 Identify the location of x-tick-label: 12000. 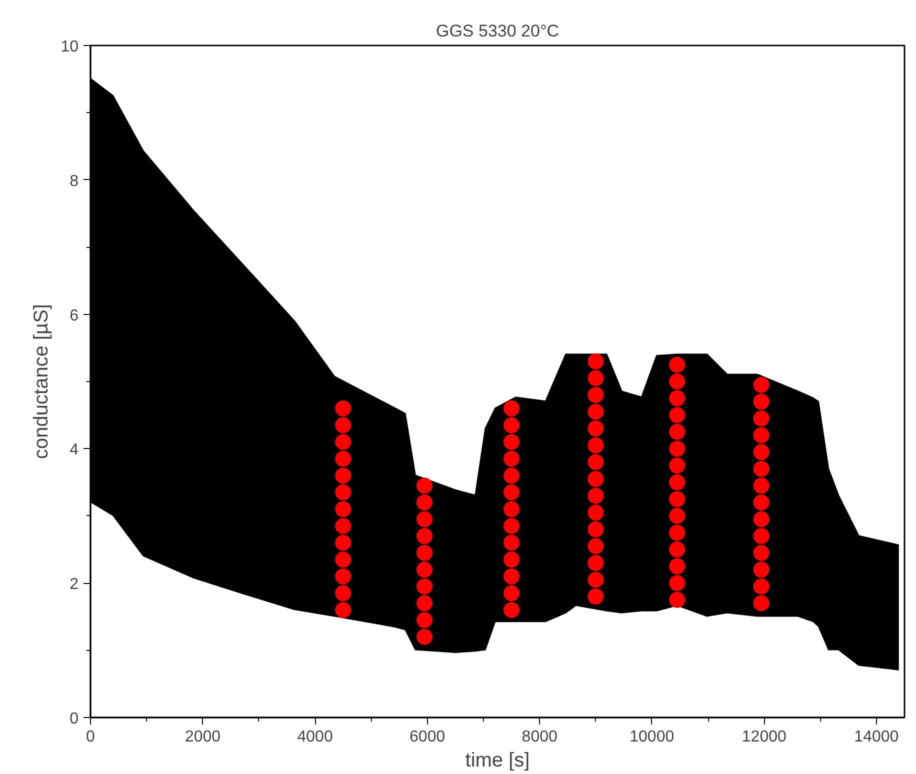
(764, 737).